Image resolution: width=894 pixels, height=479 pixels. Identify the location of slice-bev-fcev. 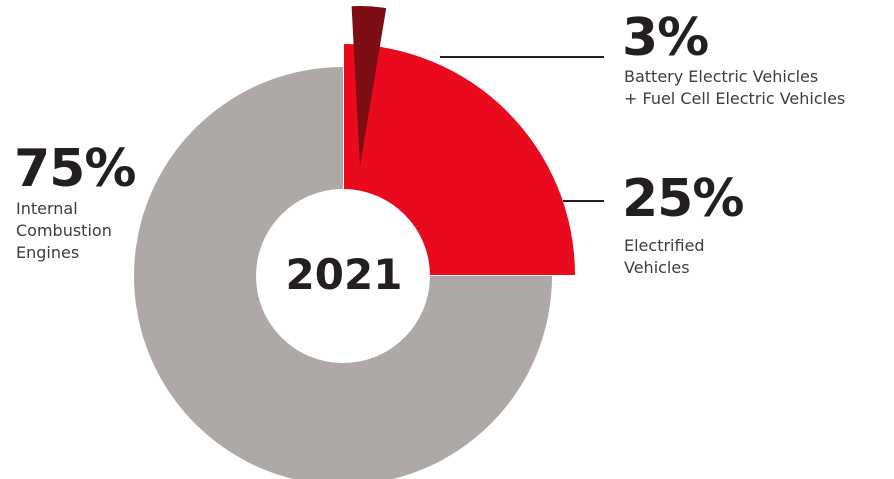
(369, 86).